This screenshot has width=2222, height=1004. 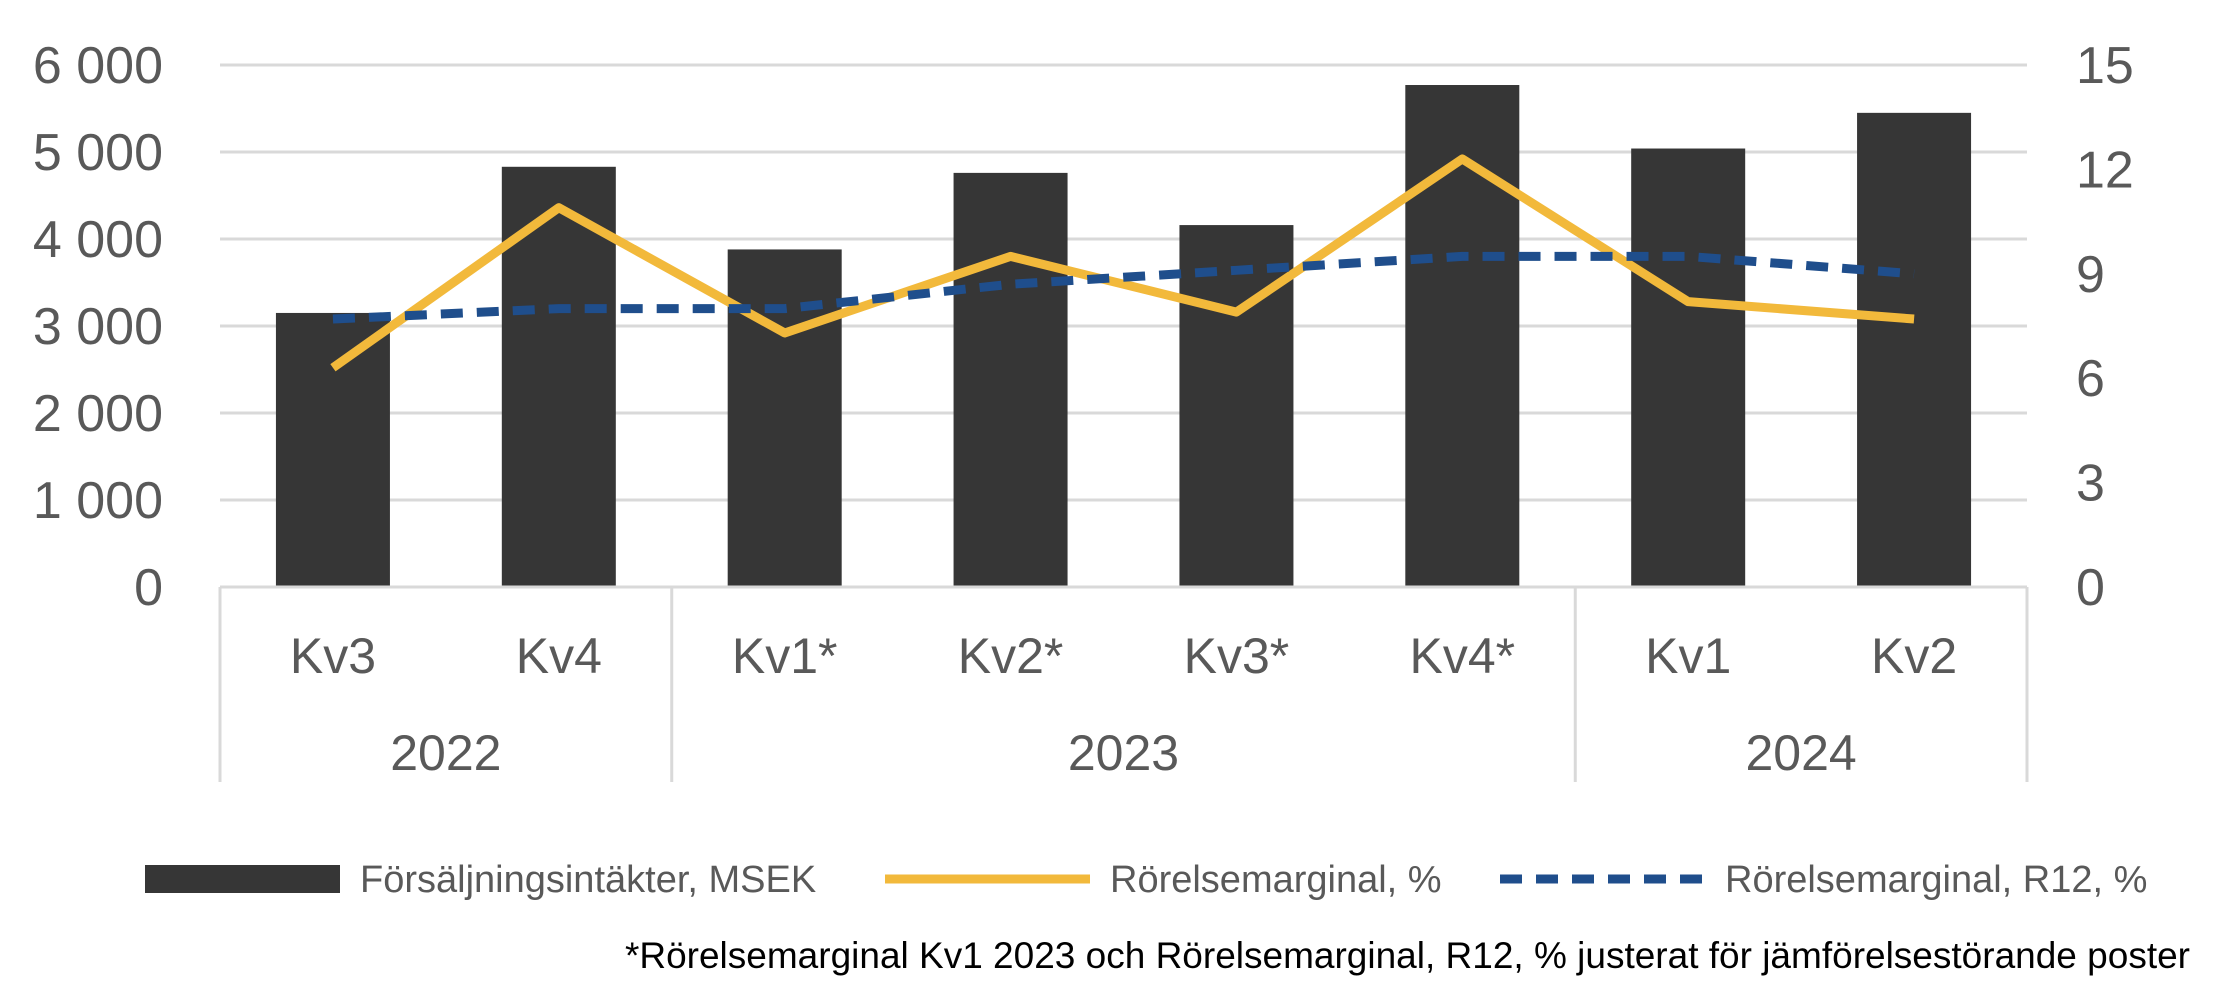 What do you see at coordinates (1237, 656) in the screenshot?
I see `category-label: Kv3*` at bounding box center [1237, 656].